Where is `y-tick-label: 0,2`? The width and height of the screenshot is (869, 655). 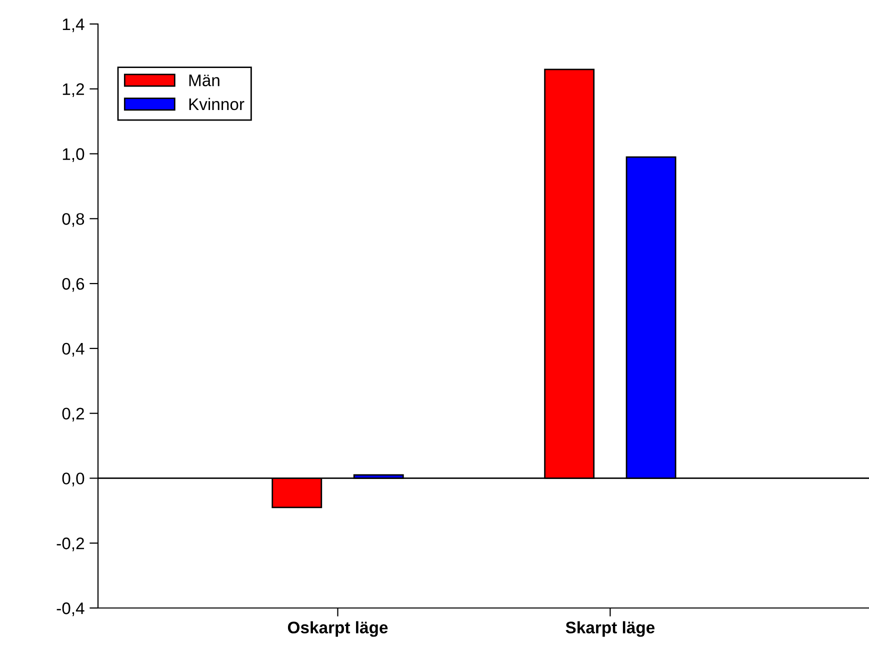 y-tick-label: 0,2 is located at coordinates (73, 415).